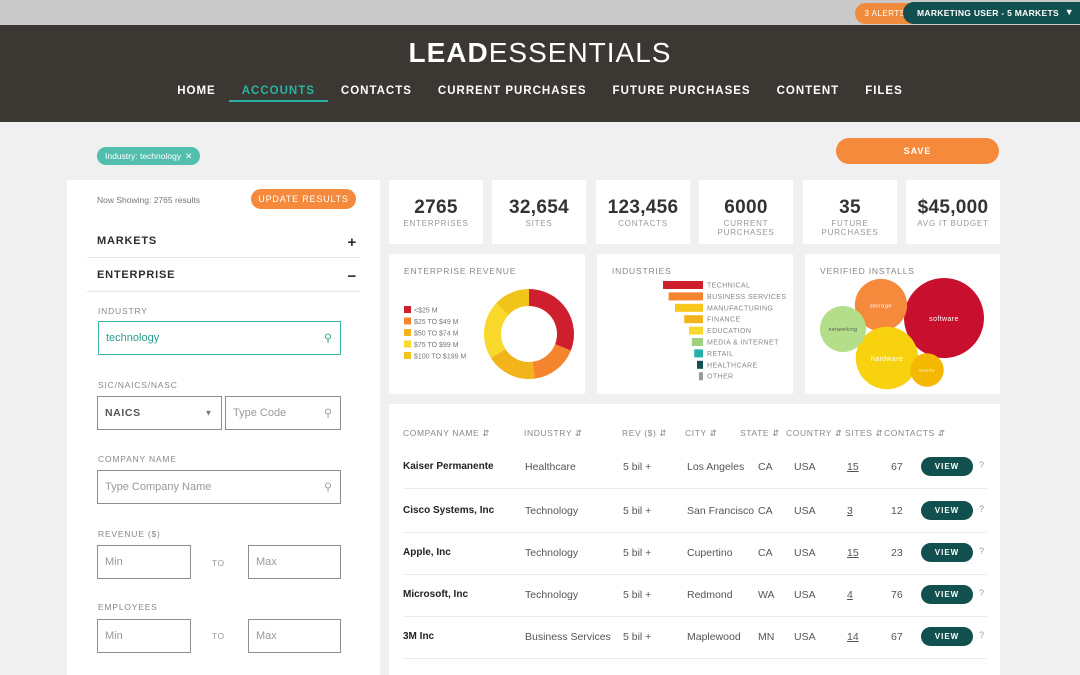 The image size is (1080, 675). Describe the element at coordinates (278, 93) in the screenshot. I see `nav-accounts: ACCOUNTS` at that location.